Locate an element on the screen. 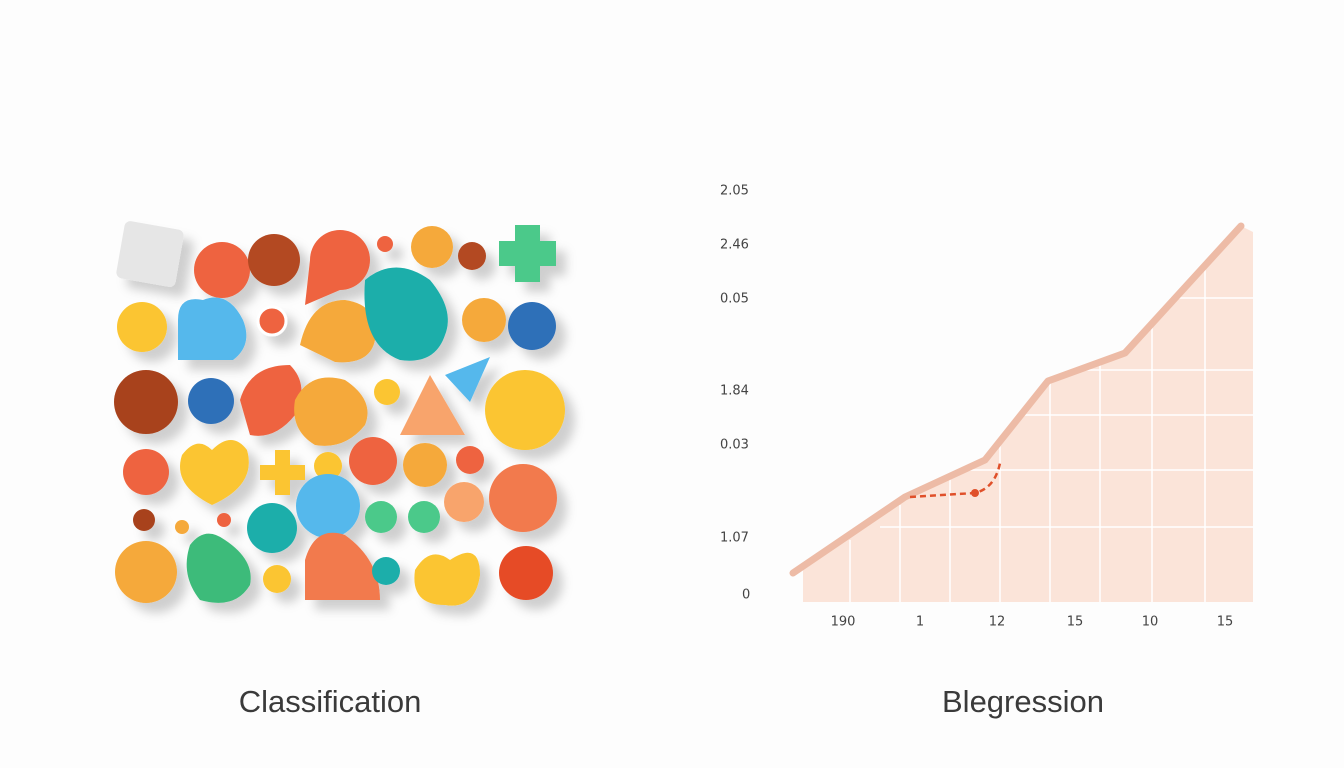 The height and width of the screenshot is (768, 1344). y-label: 1.84 is located at coordinates (734, 391).